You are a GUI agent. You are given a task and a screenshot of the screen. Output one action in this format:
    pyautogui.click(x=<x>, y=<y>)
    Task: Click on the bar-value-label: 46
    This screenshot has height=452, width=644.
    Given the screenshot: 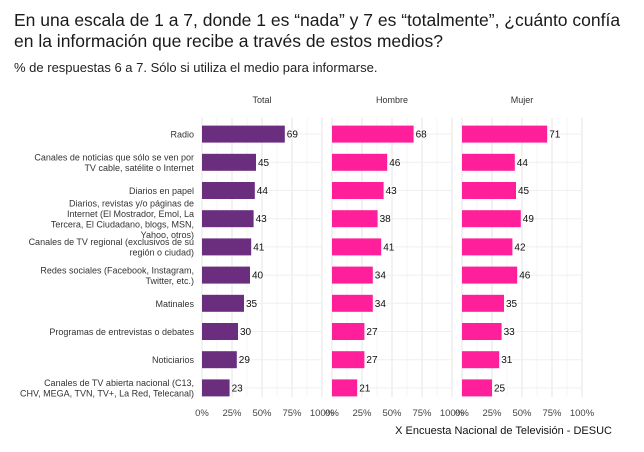 What is the action you would take?
    pyautogui.click(x=395, y=163)
    